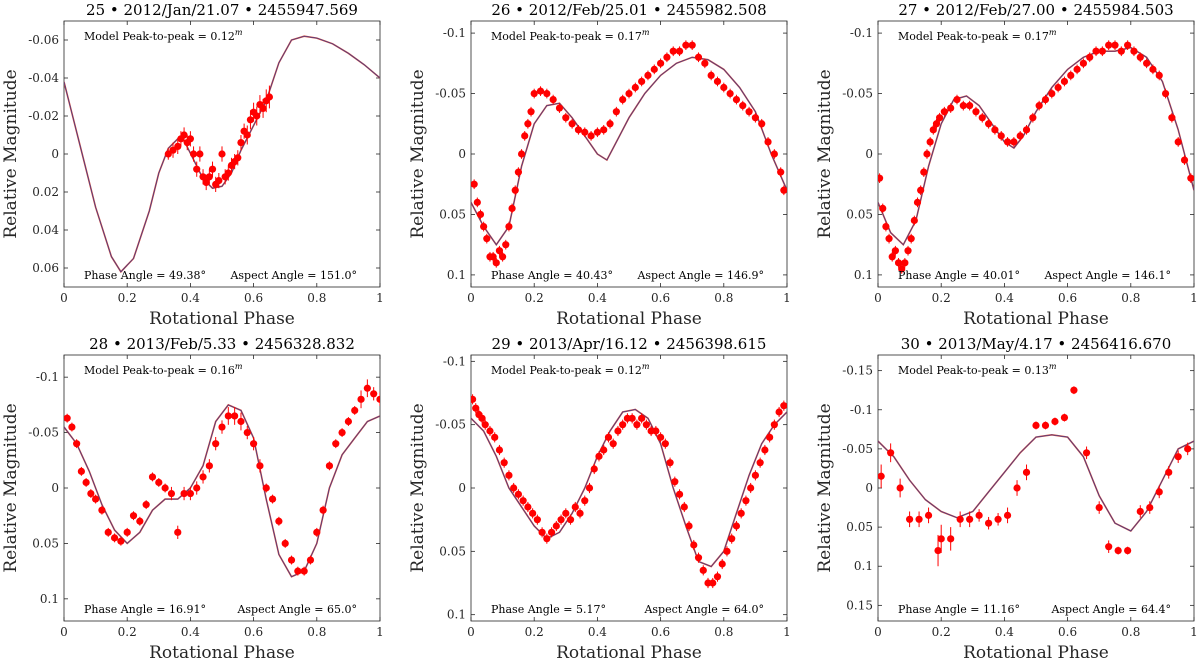  Describe the element at coordinates (566, 370) in the screenshot. I see `peak-to-peak-text: Model Peak-to-peak = 0.12` at that location.